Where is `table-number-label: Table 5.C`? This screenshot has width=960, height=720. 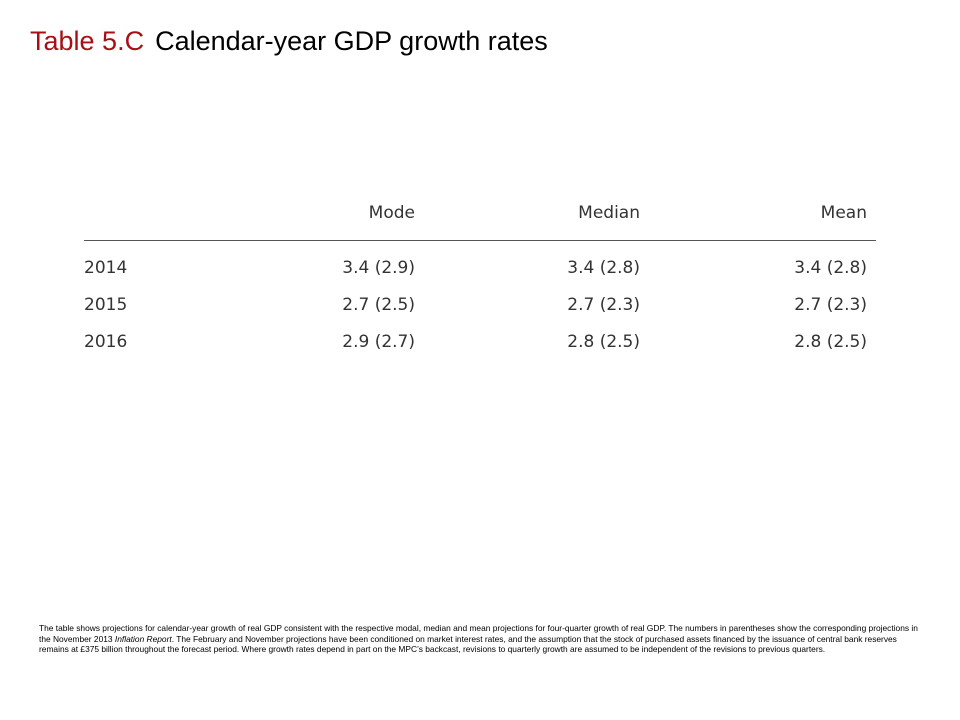
table-number-label: Table 5.C is located at coordinates (87, 41).